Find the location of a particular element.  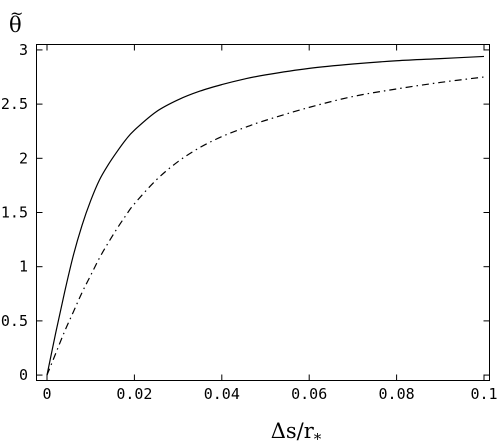

y-tick-label: 3 is located at coordinates (23, 50).